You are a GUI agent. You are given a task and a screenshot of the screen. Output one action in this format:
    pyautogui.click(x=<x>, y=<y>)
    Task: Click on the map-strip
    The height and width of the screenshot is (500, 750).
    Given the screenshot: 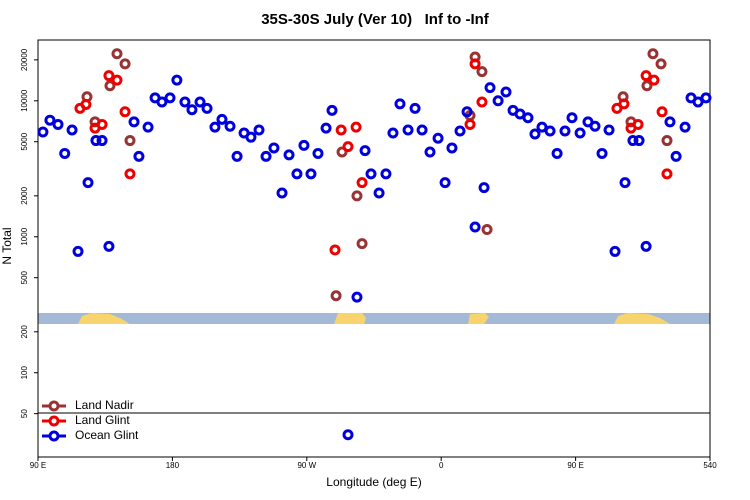 What is the action you would take?
    pyautogui.click(x=374, y=318)
    